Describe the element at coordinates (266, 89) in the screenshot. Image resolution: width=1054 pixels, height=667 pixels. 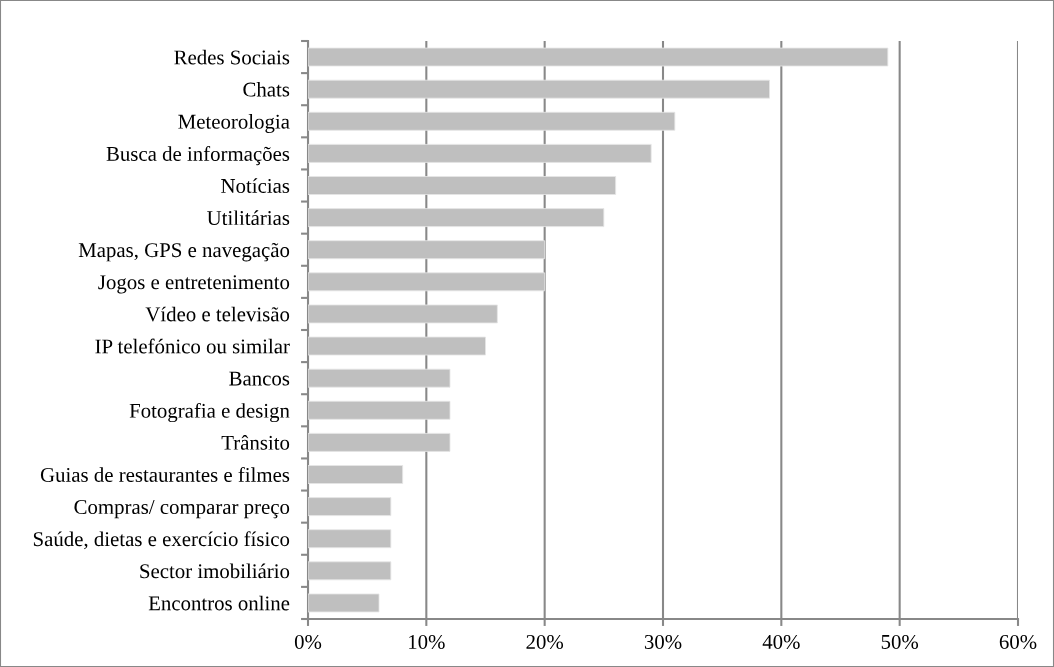
I see `y-tick-label: Chats` at that location.